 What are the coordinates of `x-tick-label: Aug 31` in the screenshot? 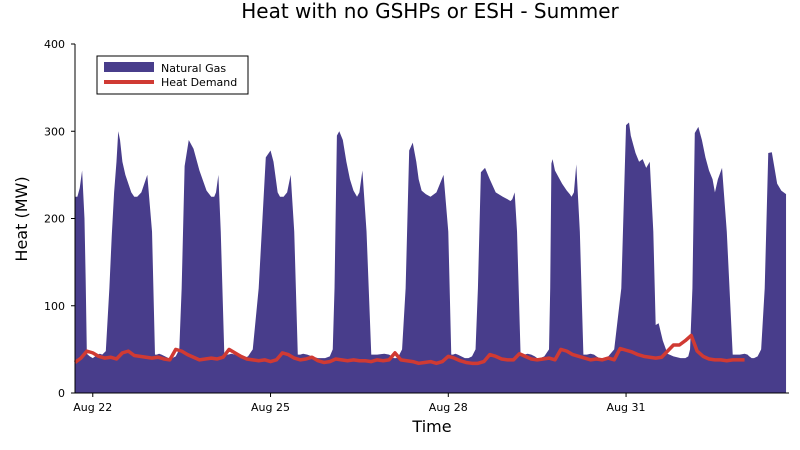 It's located at (626, 407).